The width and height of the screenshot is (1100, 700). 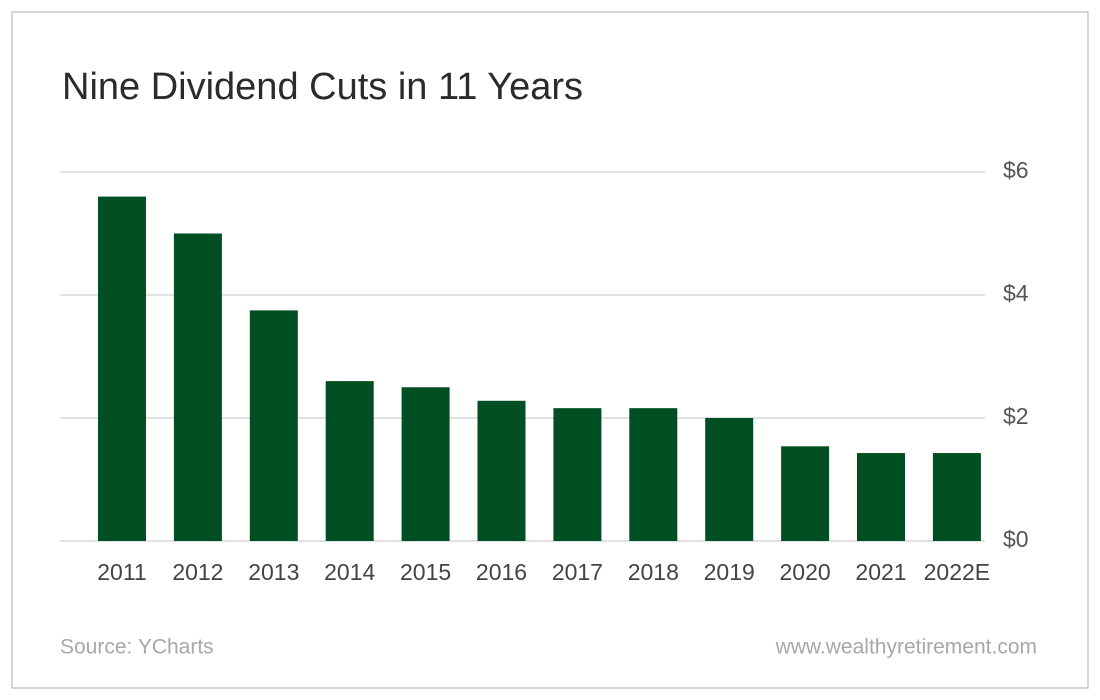 What do you see at coordinates (805, 572) in the screenshot?
I see `x-tick-label: 2020` at bounding box center [805, 572].